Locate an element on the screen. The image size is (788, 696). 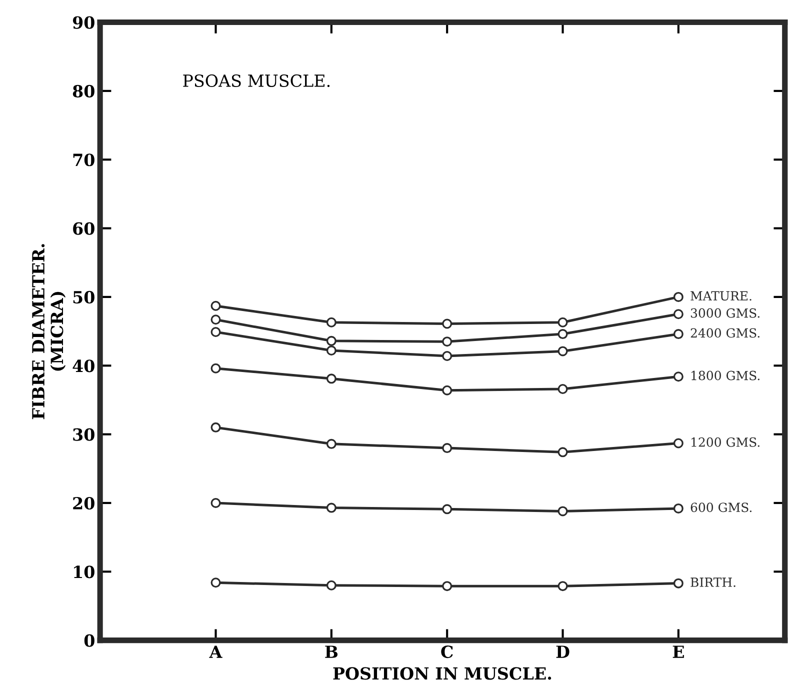
series-label: 1800 GMS. is located at coordinates (726, 375).